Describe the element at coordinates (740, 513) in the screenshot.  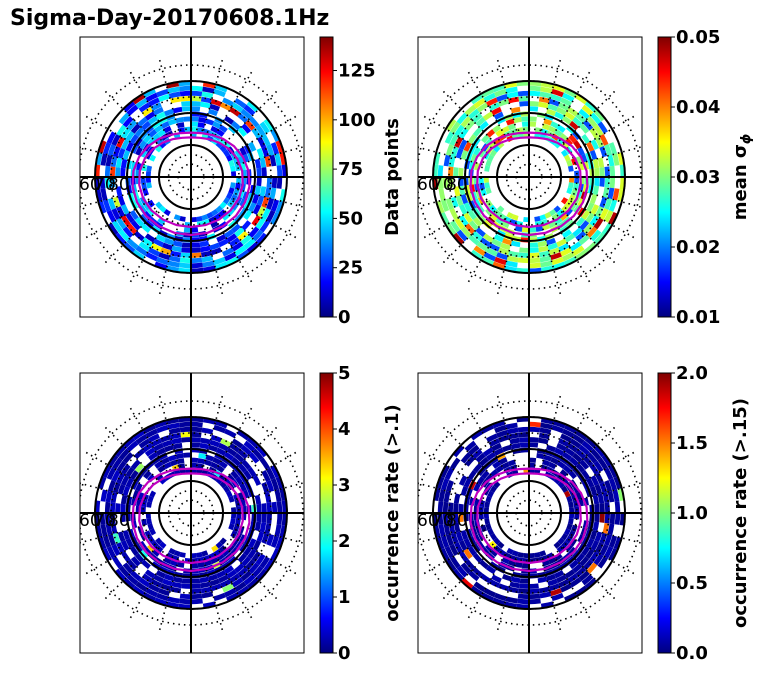
I see `colorbar-label: occurrence rate (>.15)` at that location.